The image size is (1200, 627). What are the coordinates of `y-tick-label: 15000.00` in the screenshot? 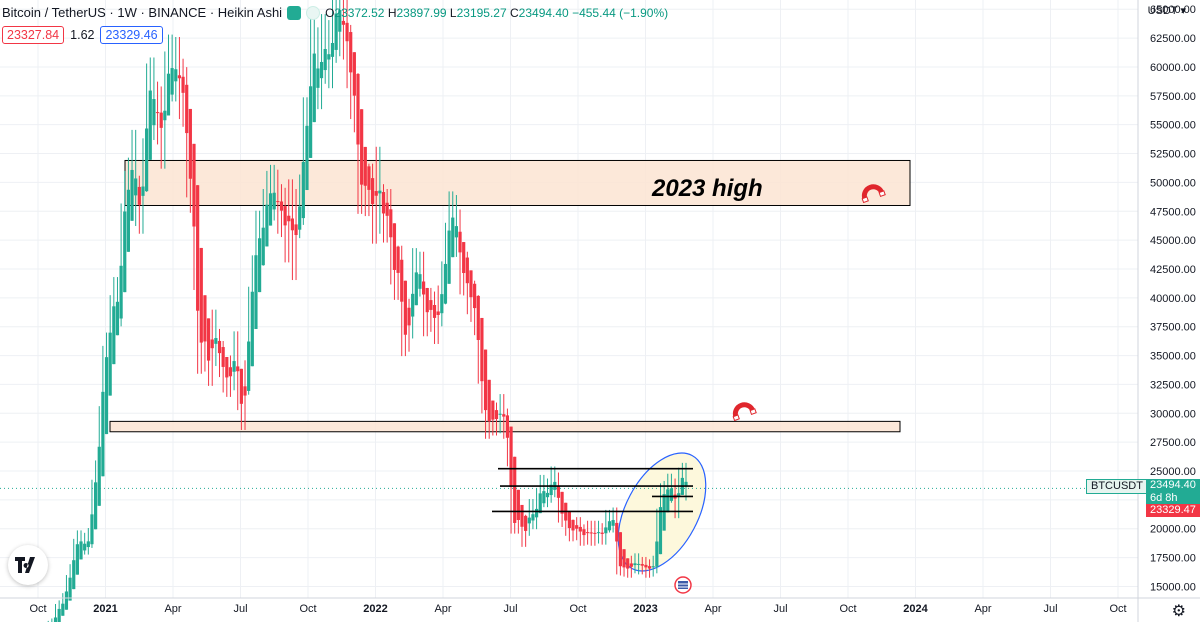 It's located at (1173, 587).